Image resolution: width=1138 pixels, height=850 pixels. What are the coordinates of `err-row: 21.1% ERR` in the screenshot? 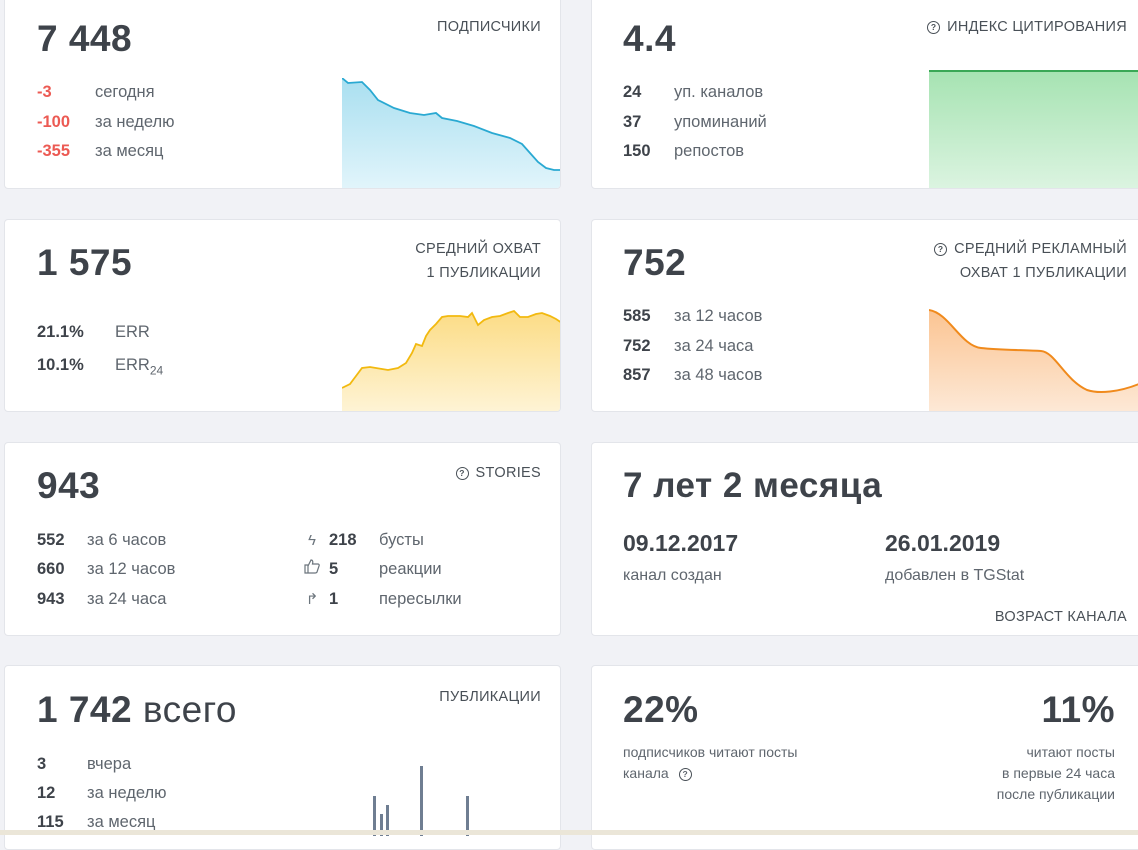 It's located at (93, 332).